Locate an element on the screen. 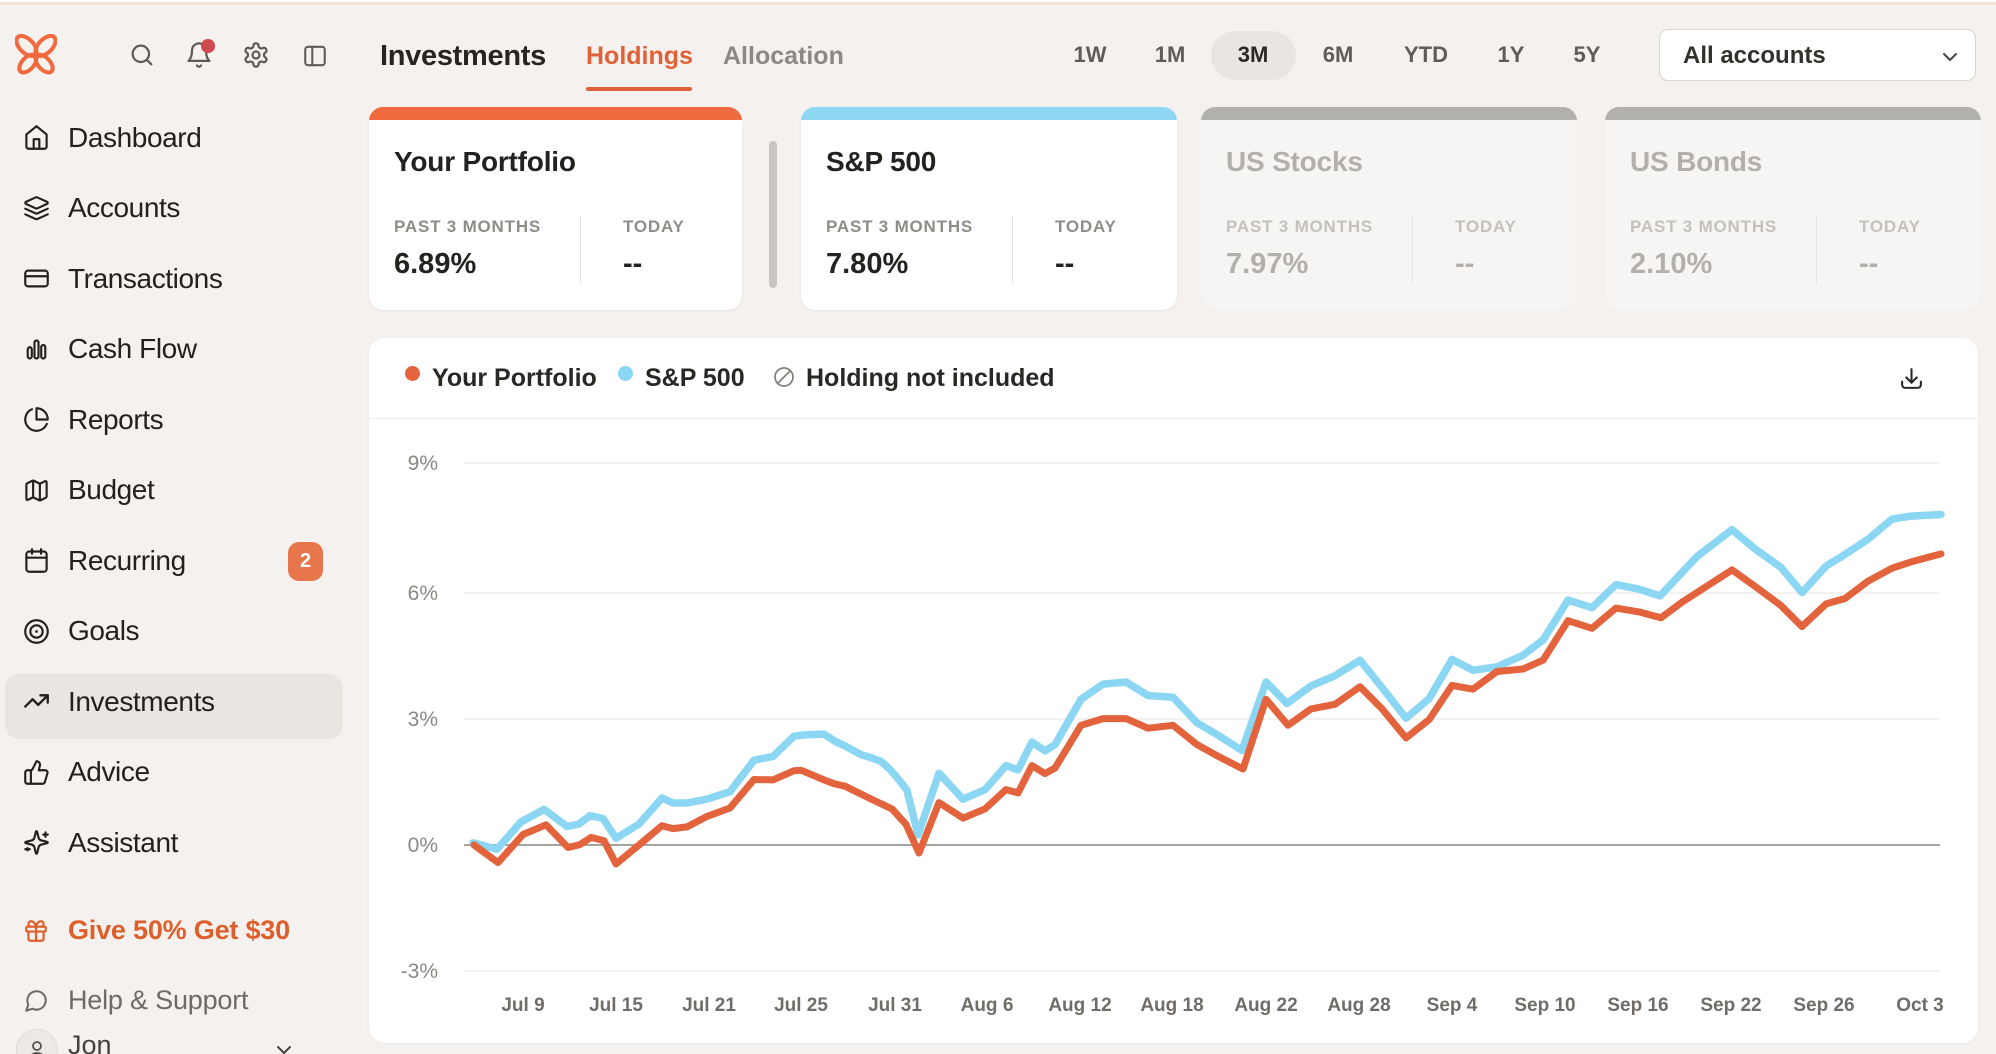 This screenshot has width=1996, height=1054. svg-text: Sep 16 is located at coordinates (1637, 1005).